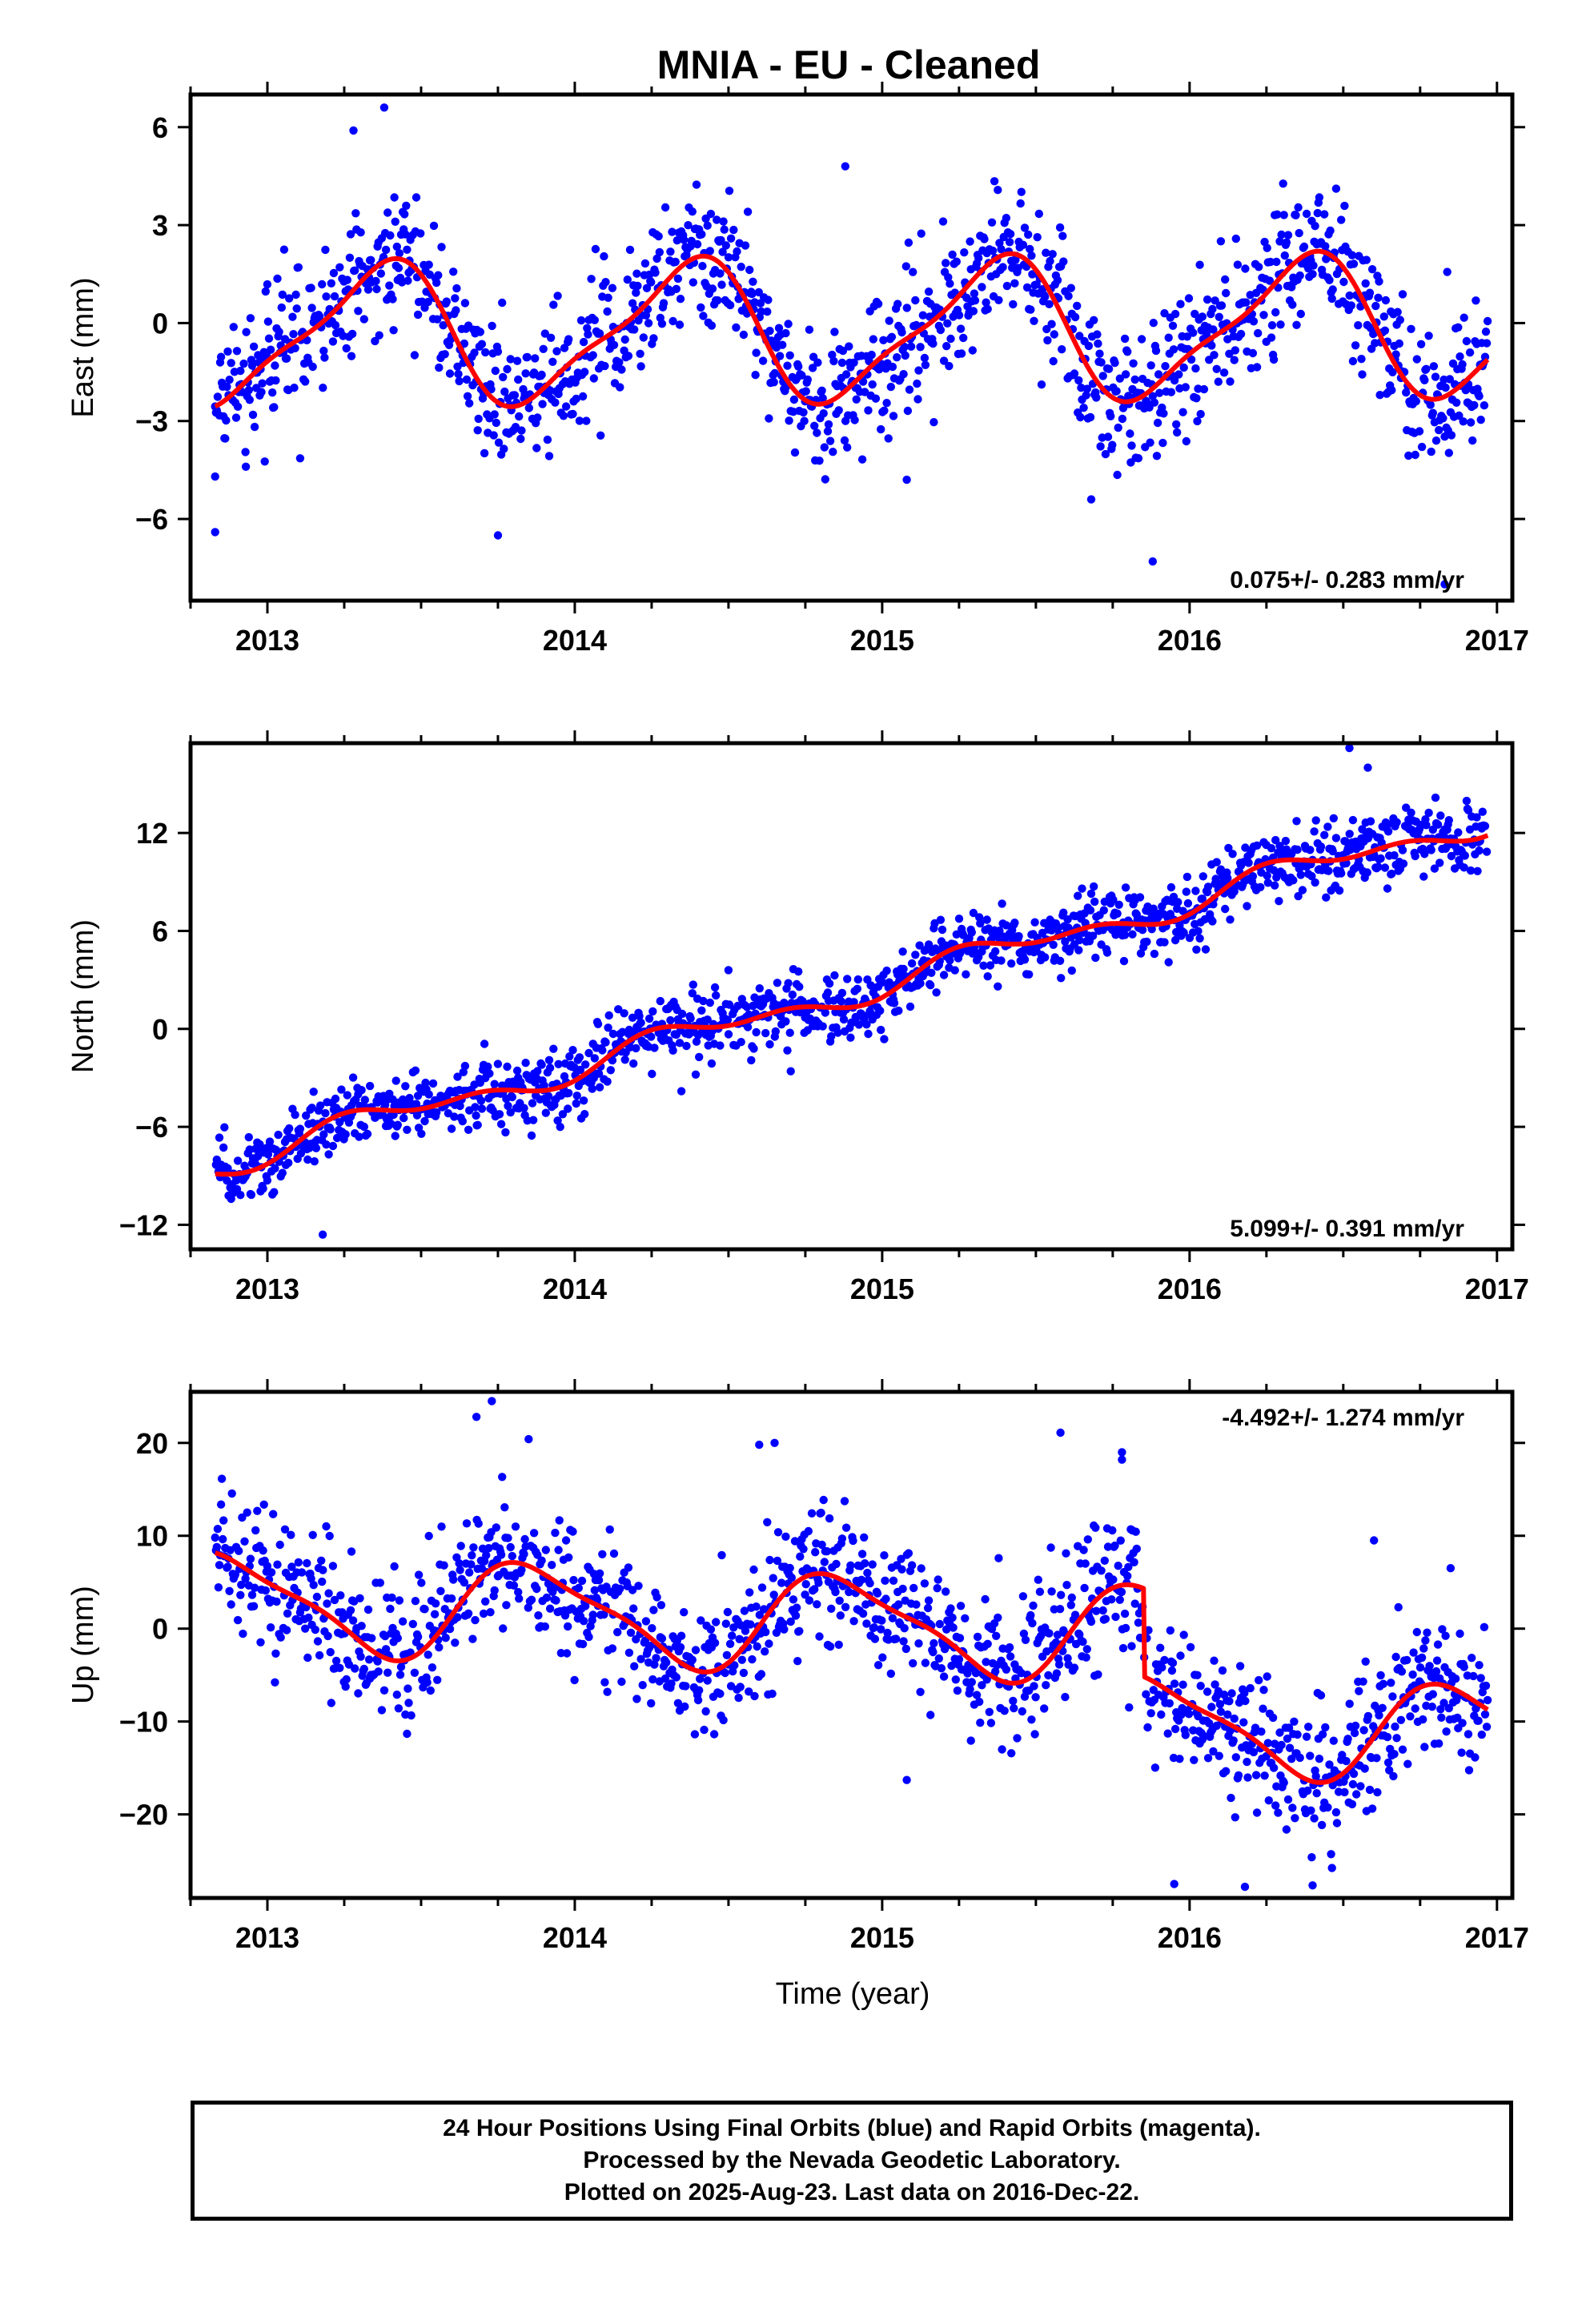 This screenshot has width=1586, height=2324. What do you see at coordinates (1190, 1938) in the screenshot?
I see `x-tick-label: 2016` at bounding box center [1190, 1938].